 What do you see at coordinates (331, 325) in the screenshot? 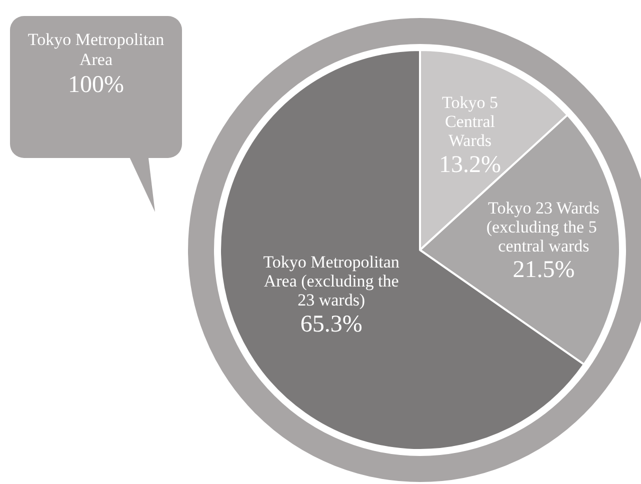
I see `data-label: 65.3%` at bounding box center [331, 325].